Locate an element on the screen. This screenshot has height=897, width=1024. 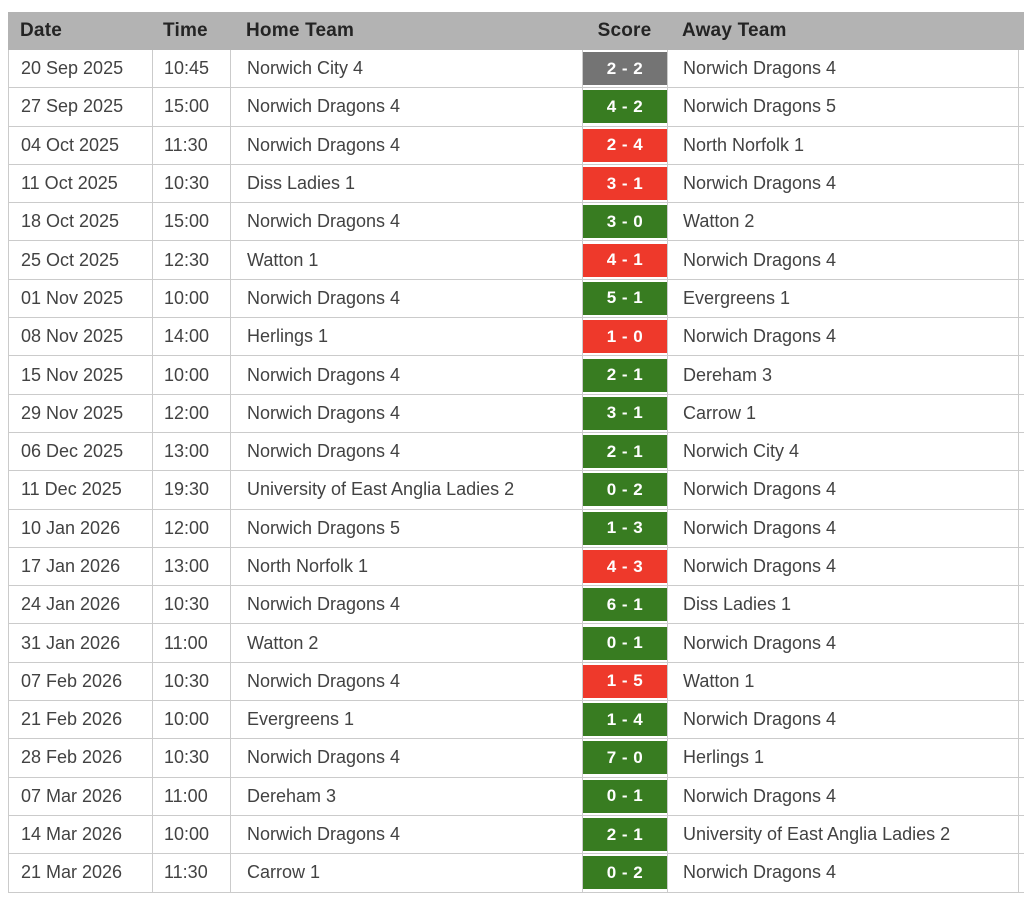
column-header-score: Score is located at coordinates (624, 31).